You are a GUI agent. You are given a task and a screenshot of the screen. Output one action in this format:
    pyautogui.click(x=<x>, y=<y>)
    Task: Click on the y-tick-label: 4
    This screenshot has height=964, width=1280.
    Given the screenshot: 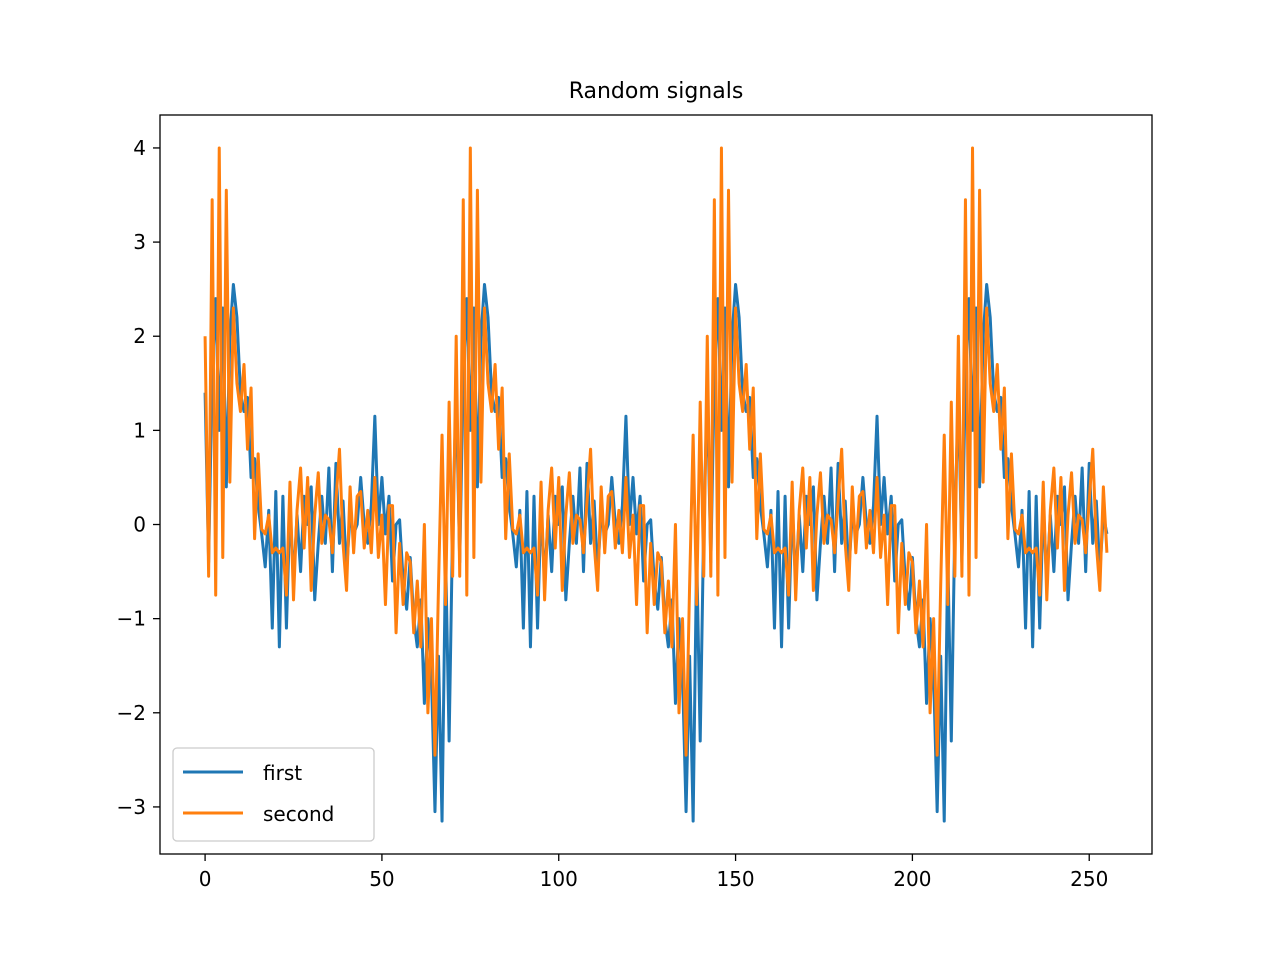 What is the action you would take?
    pyautogui.click(x=139, y=148)
    